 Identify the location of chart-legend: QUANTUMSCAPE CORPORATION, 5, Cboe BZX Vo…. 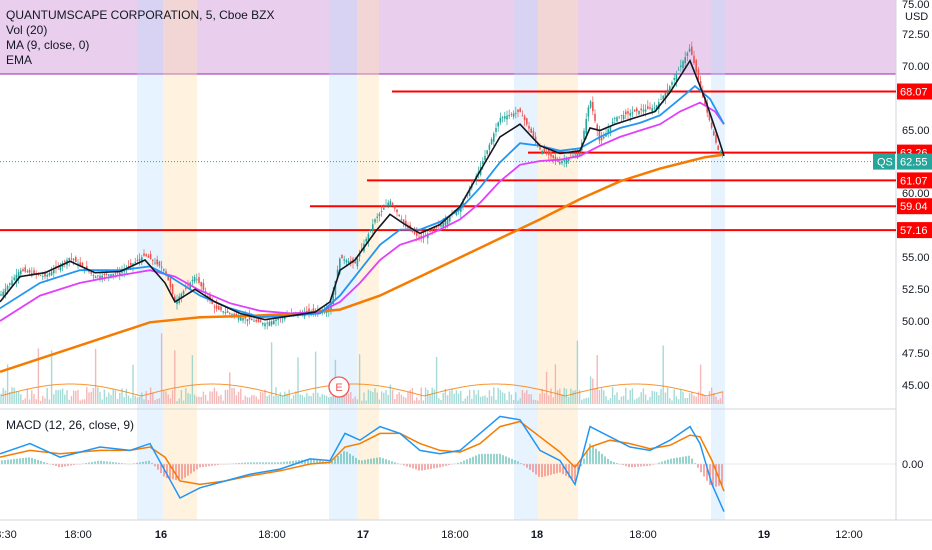
(140, 38).